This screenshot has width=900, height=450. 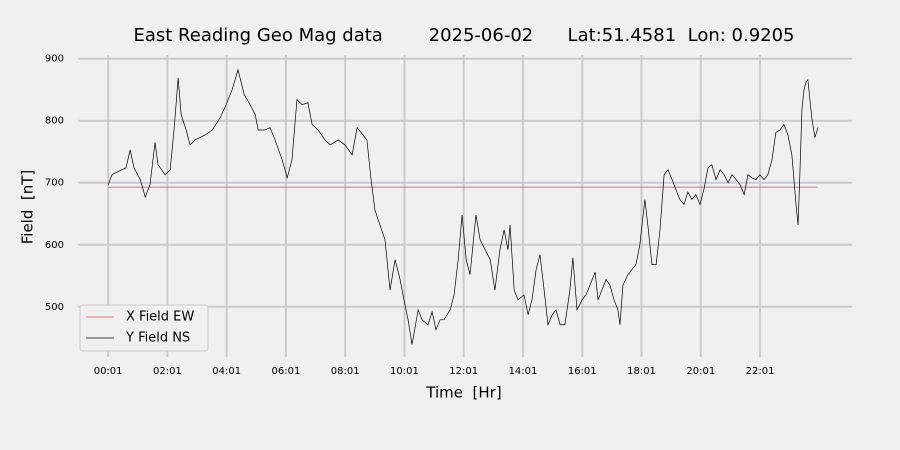 I want to click on x-tick-label: 12:01, so click(x=463, y=371).